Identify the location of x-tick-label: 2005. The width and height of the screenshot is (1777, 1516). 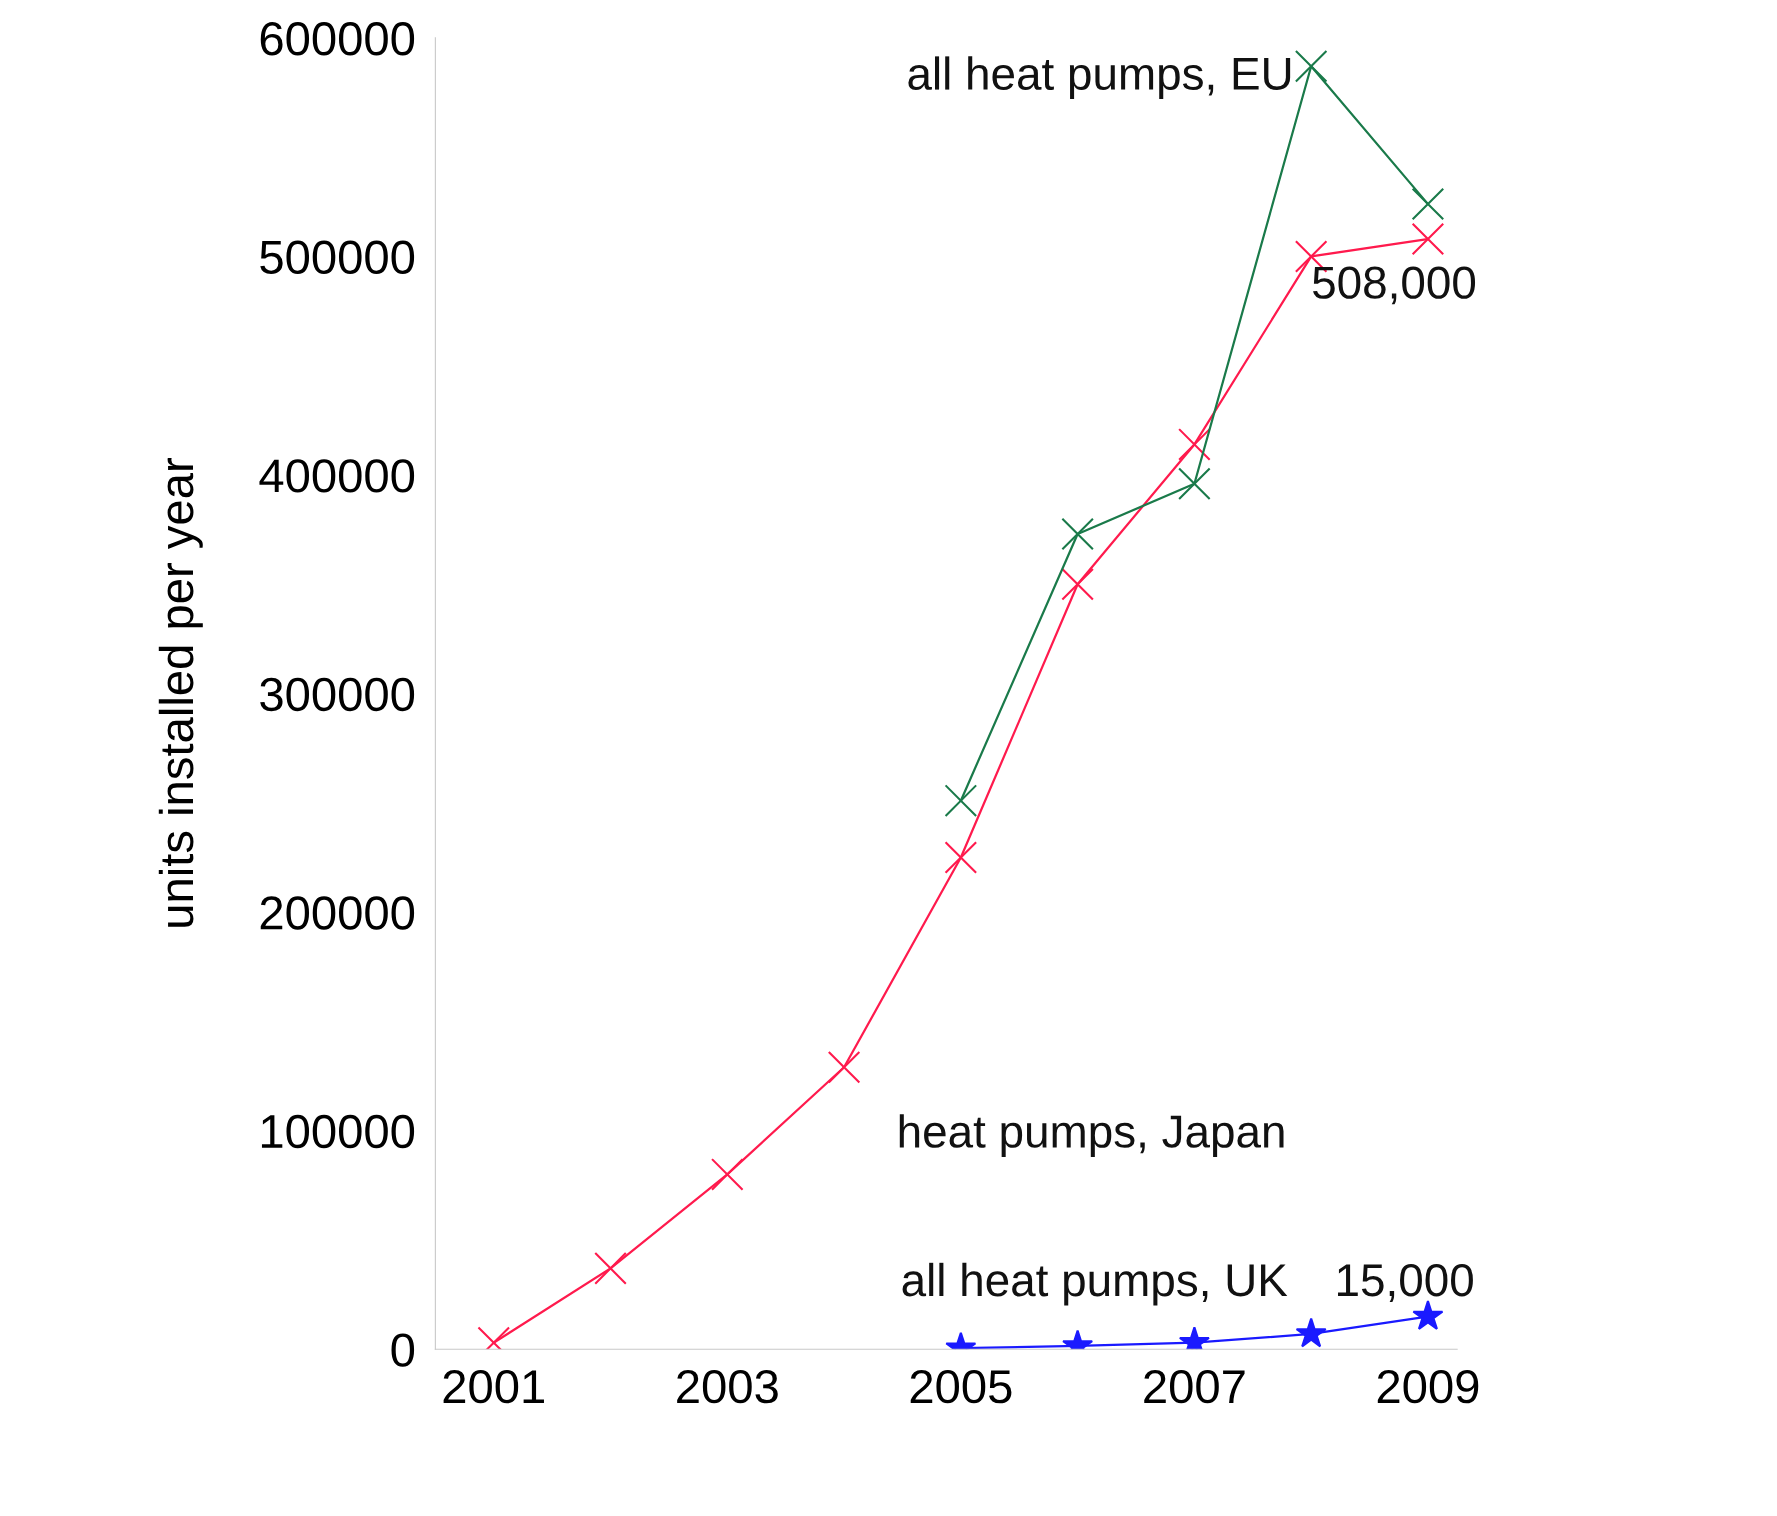
(961, 1386).